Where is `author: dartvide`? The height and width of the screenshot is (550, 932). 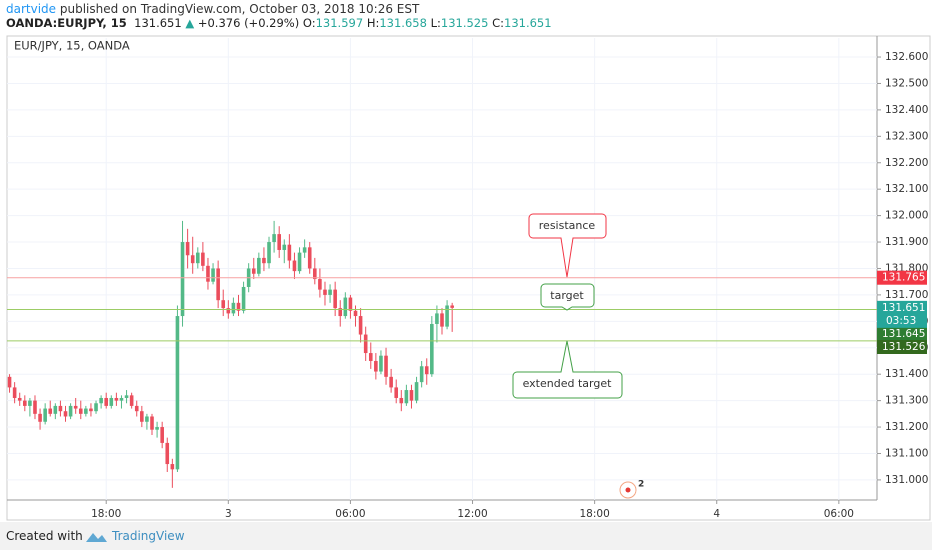 author: dartvide is located at coordinates (31, 9).